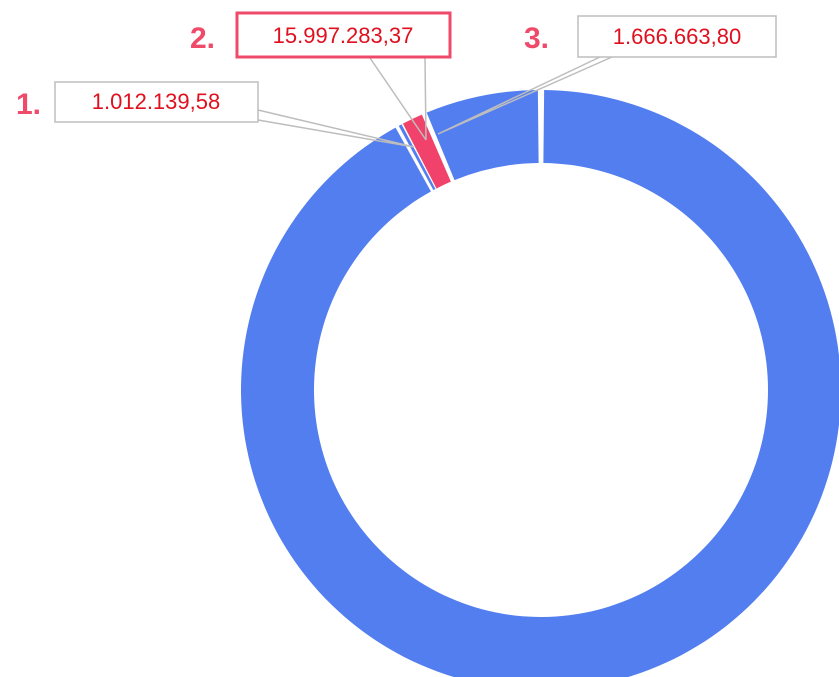 Image resolution: width=839 pixels, height=677 pixels. I want to click on annotation-marker: 2., so click(202, 38).